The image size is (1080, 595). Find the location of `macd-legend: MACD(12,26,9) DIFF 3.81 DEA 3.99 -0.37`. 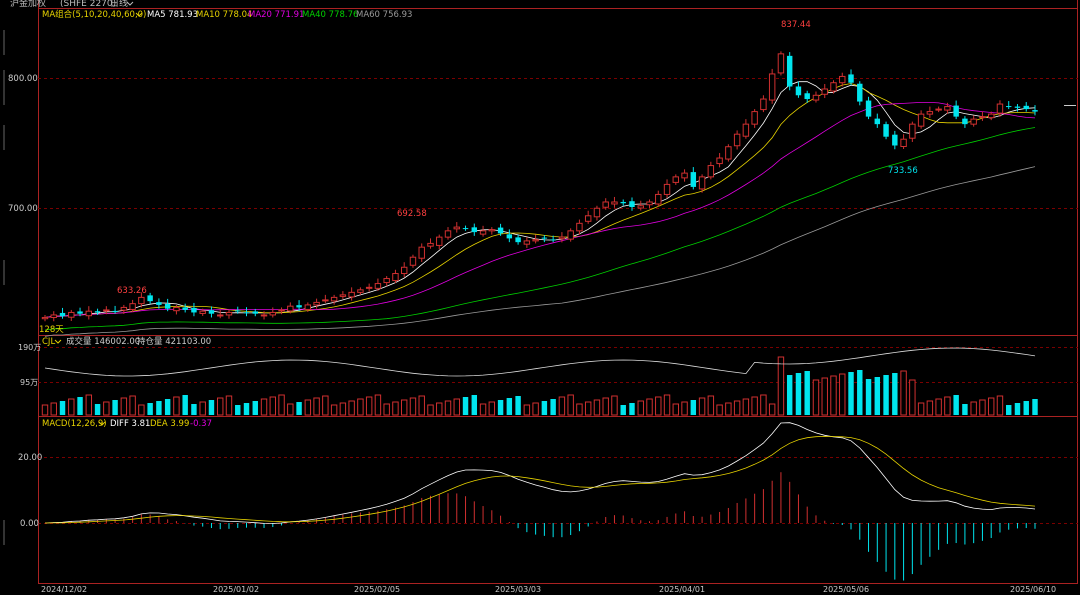

macd-legend: MACD(12,26,9) DIFF 3.81 DEA 3.99 -0.37 is located at coordinates (127, 424).